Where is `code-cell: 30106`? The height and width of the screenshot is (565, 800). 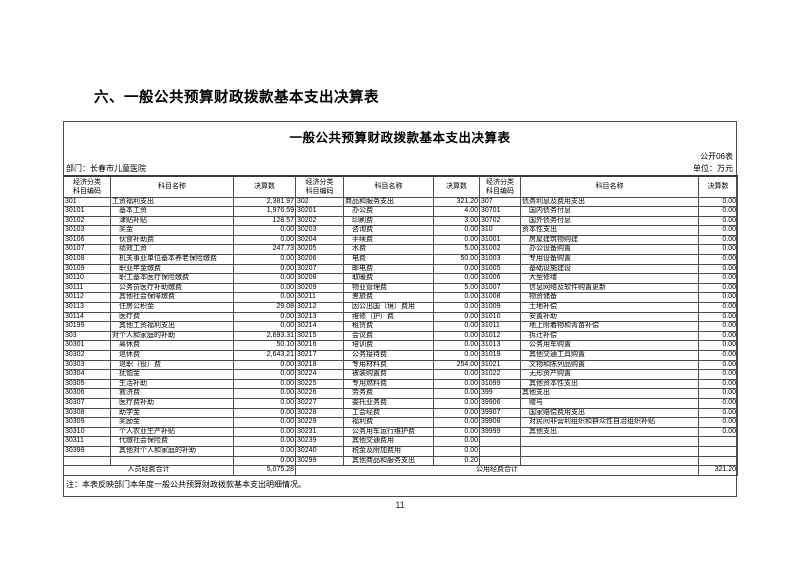 code-cell: 30106 is located at coordinates (87, 240).